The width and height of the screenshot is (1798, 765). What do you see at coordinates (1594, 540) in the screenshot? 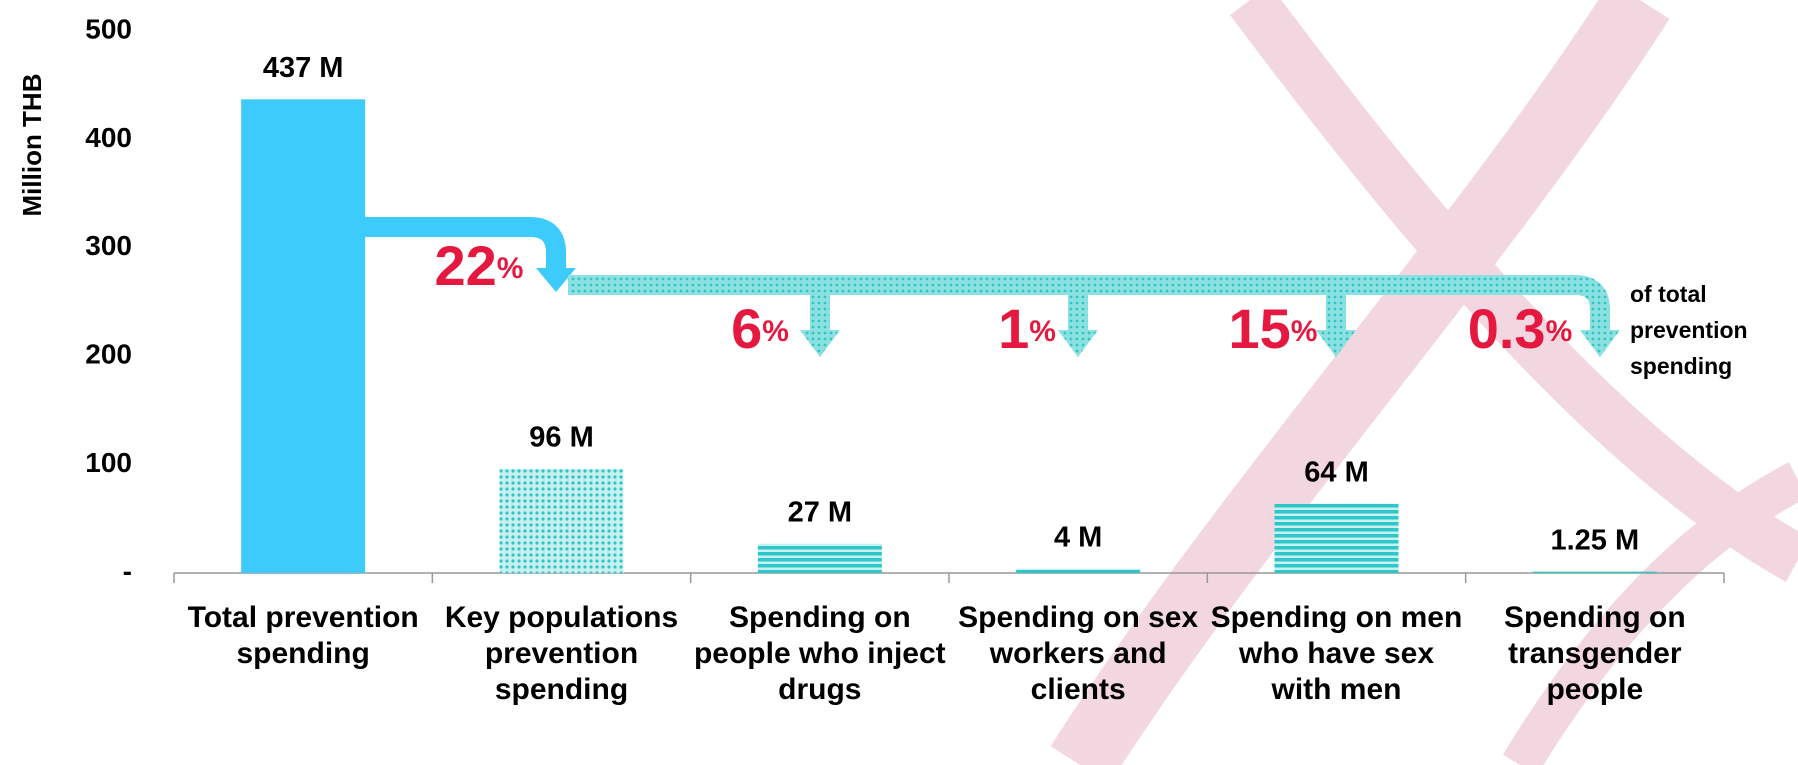
I see `value-label: 1.25 M` at bounding box center [1594, 540].